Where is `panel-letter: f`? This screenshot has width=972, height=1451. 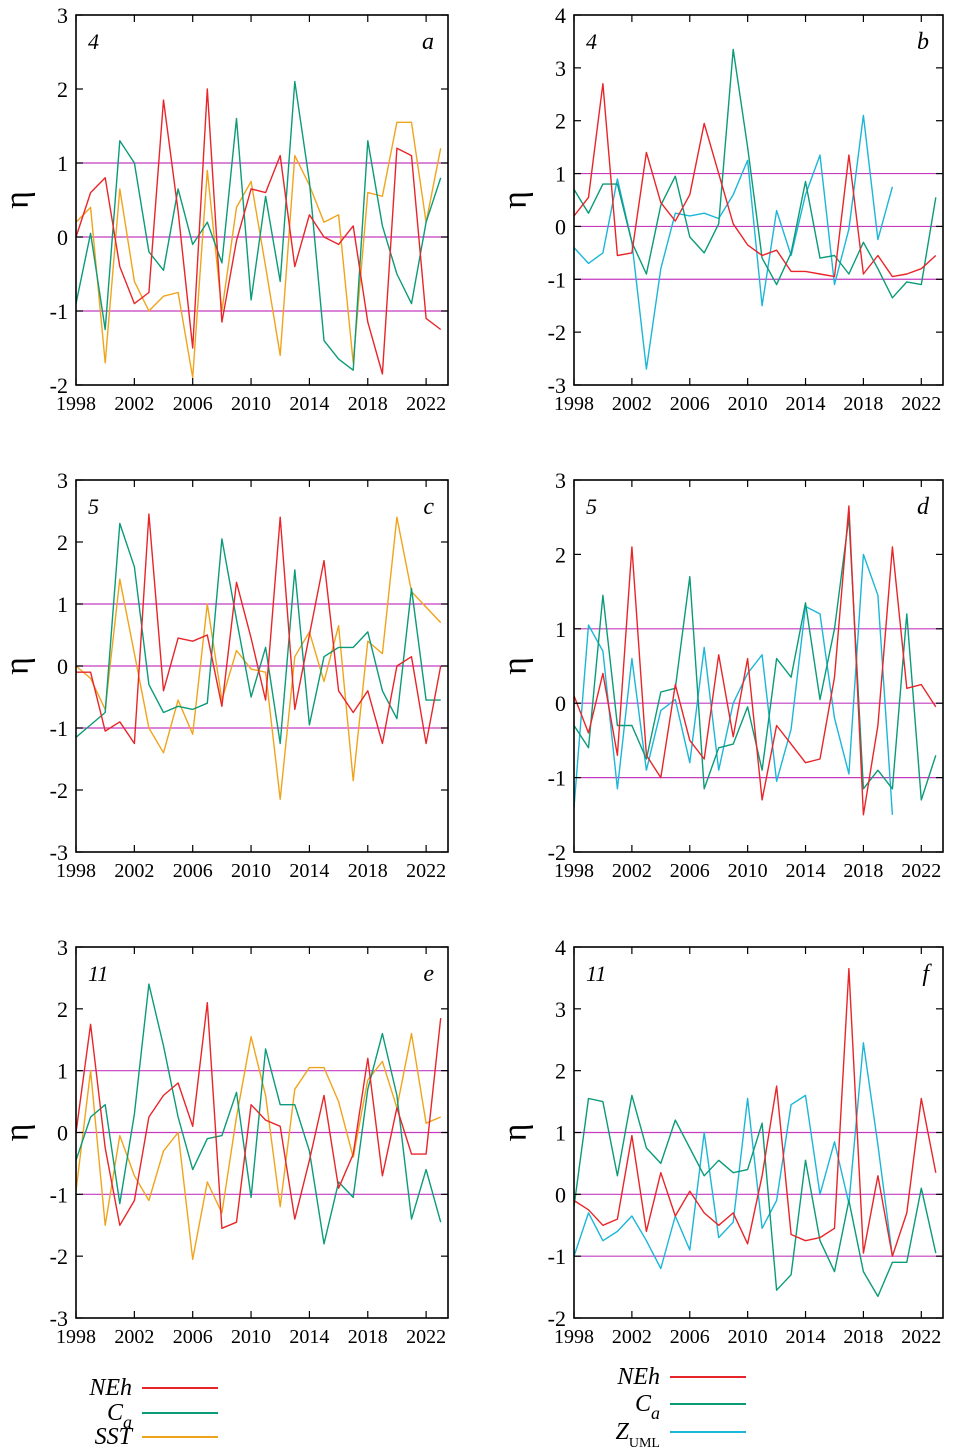
panel-letter: f is located at coordinates (927, 974).